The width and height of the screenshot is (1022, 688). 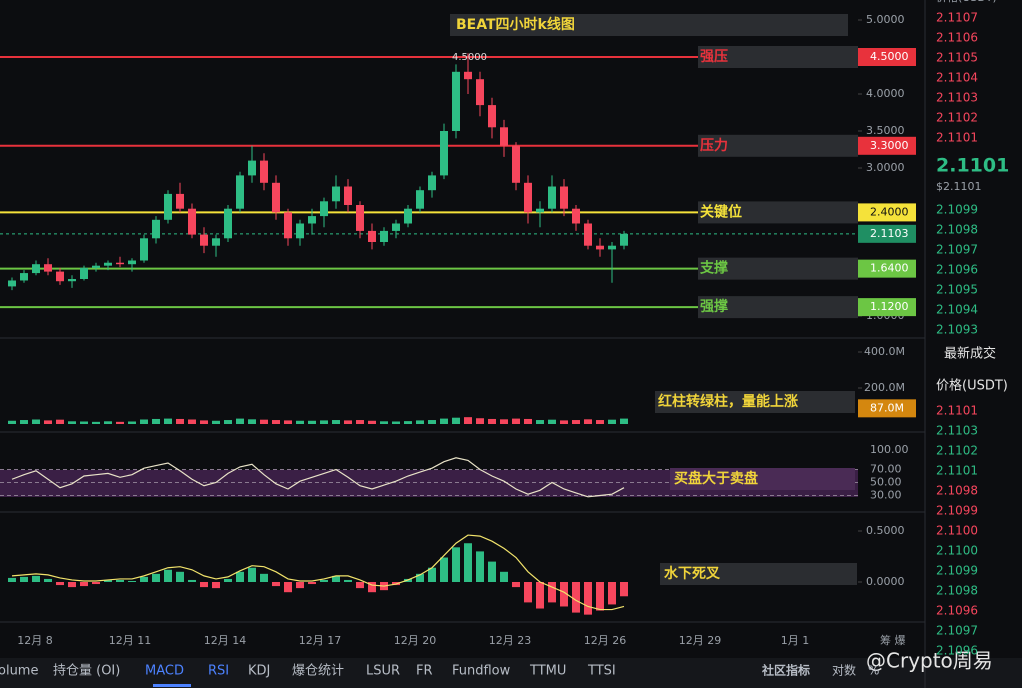 I want to click on ob-header: 价格(USDT), so click(x=966, y=2).